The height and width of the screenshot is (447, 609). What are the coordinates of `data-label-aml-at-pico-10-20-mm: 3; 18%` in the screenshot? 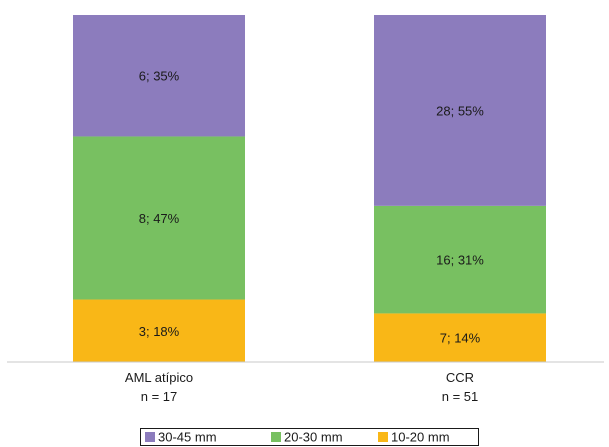 It's located at (159, 331).